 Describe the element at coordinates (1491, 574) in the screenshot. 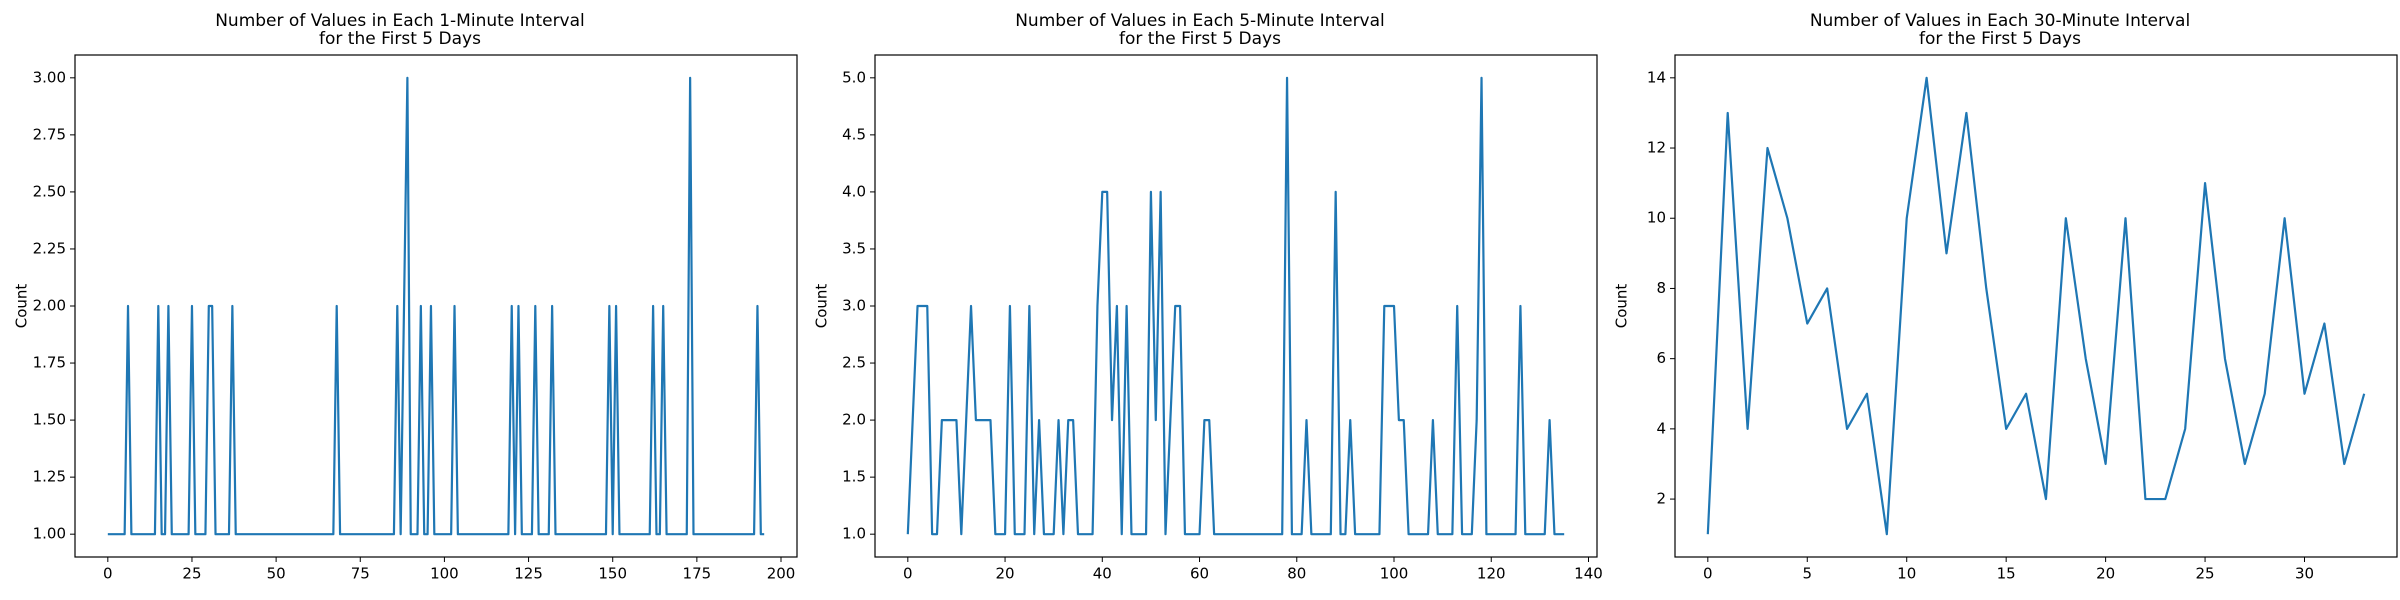

I see `x-tick-label: 120` at that location.